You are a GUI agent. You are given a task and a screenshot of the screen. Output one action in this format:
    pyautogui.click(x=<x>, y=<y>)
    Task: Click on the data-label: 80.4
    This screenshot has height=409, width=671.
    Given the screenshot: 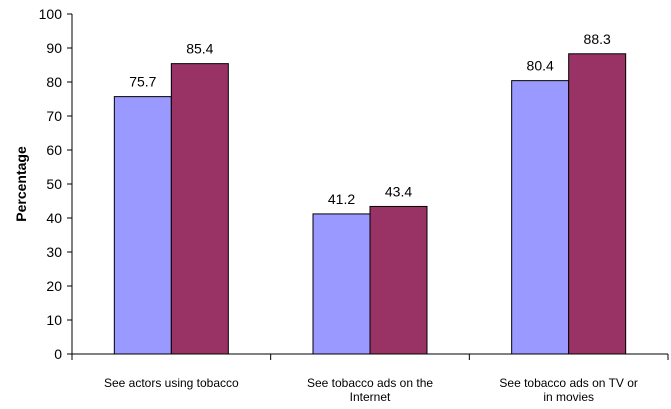 What is the action you would take?
    pyautogui.click(x=540, y=66)
    